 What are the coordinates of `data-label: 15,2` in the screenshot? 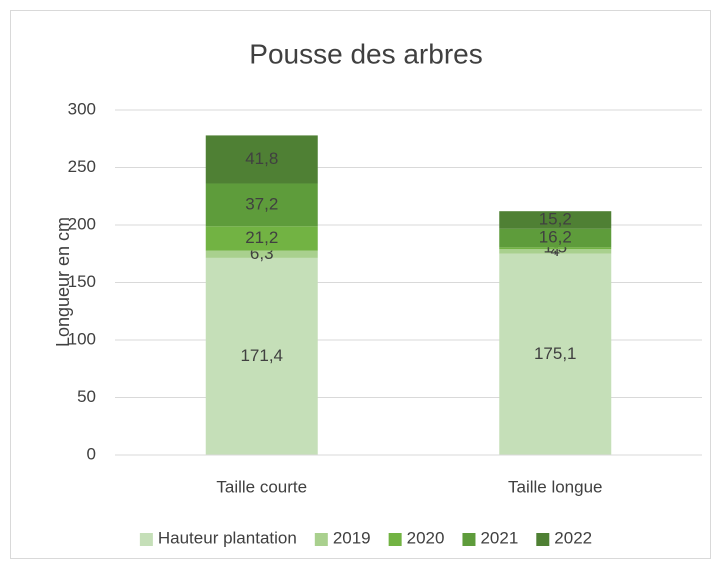 It's located at (555, 218).